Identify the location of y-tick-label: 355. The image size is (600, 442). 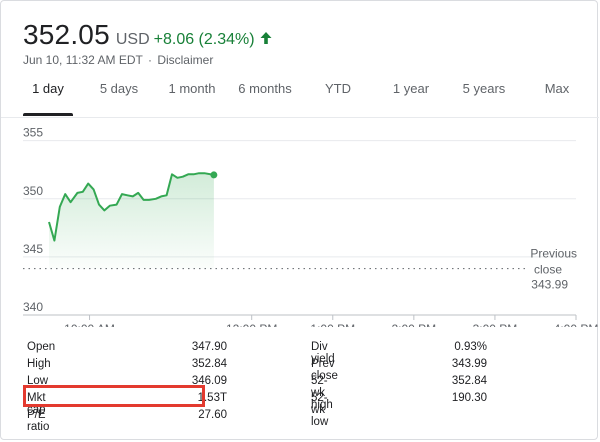
(33, 133).